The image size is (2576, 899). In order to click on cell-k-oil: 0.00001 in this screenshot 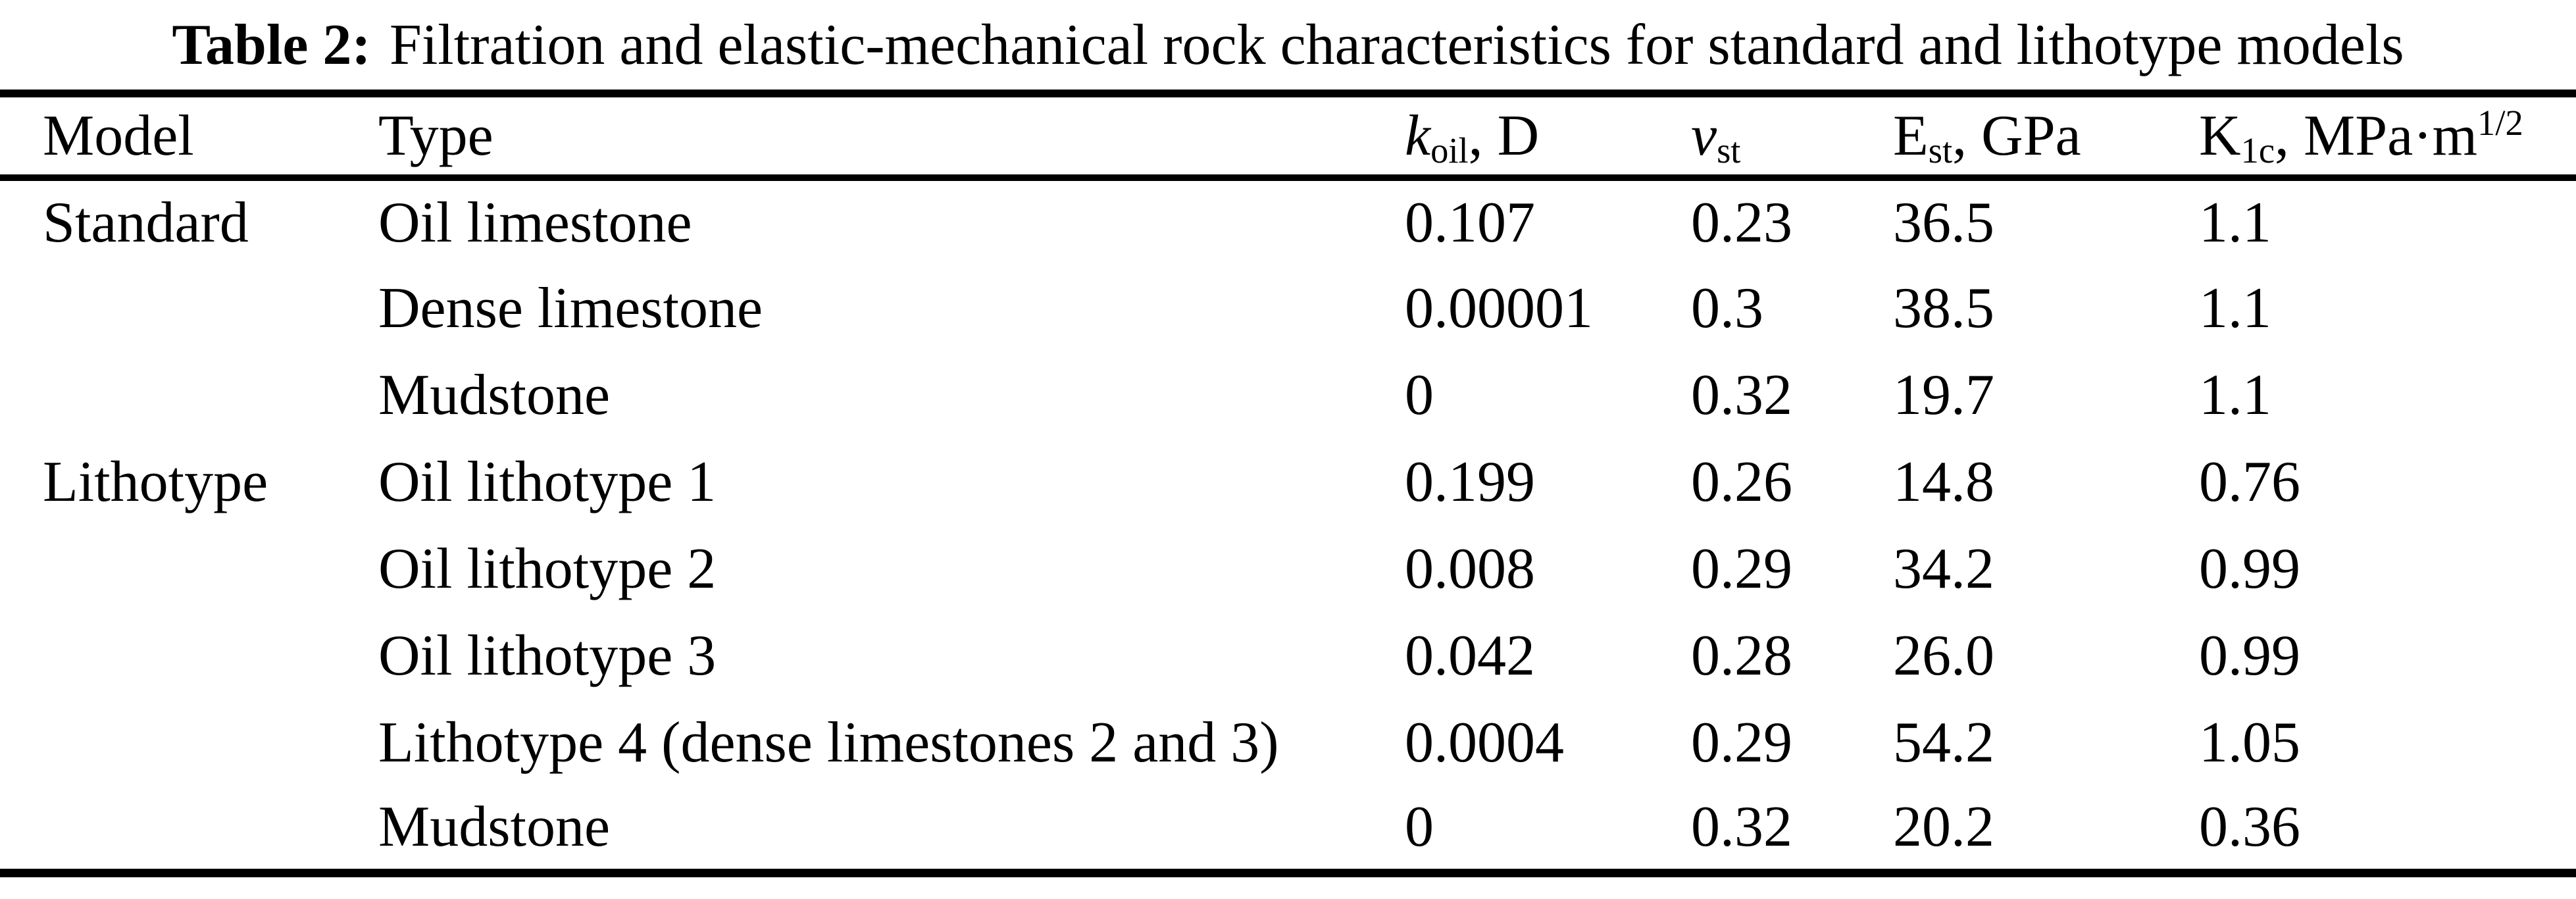, I will do `click(1499, 308)`.